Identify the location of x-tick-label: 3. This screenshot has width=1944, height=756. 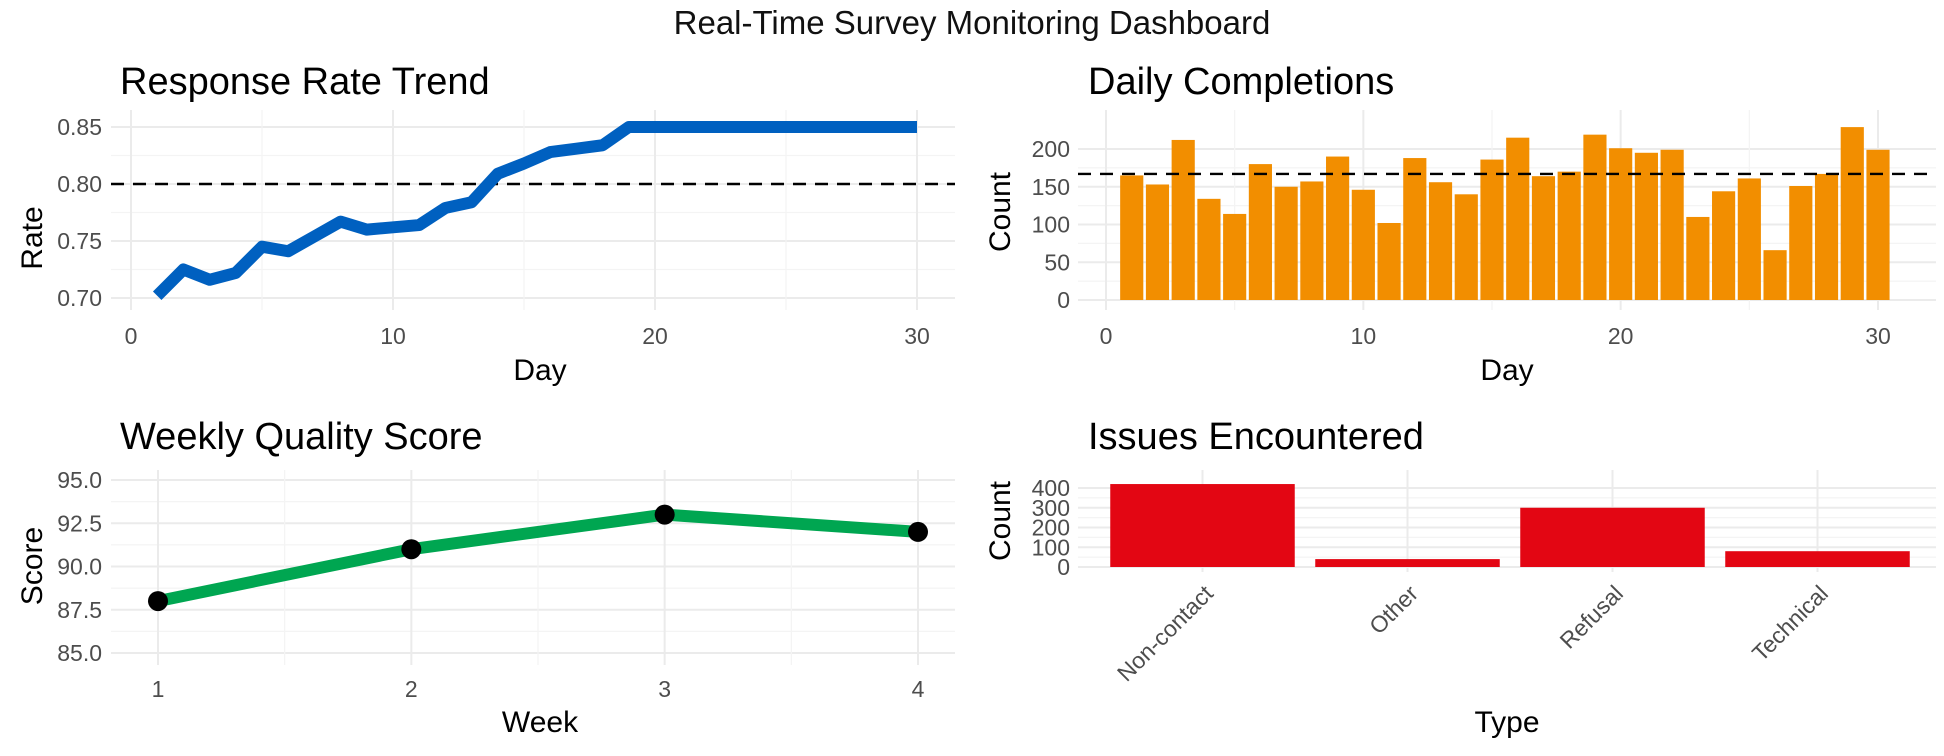
(664, 689).